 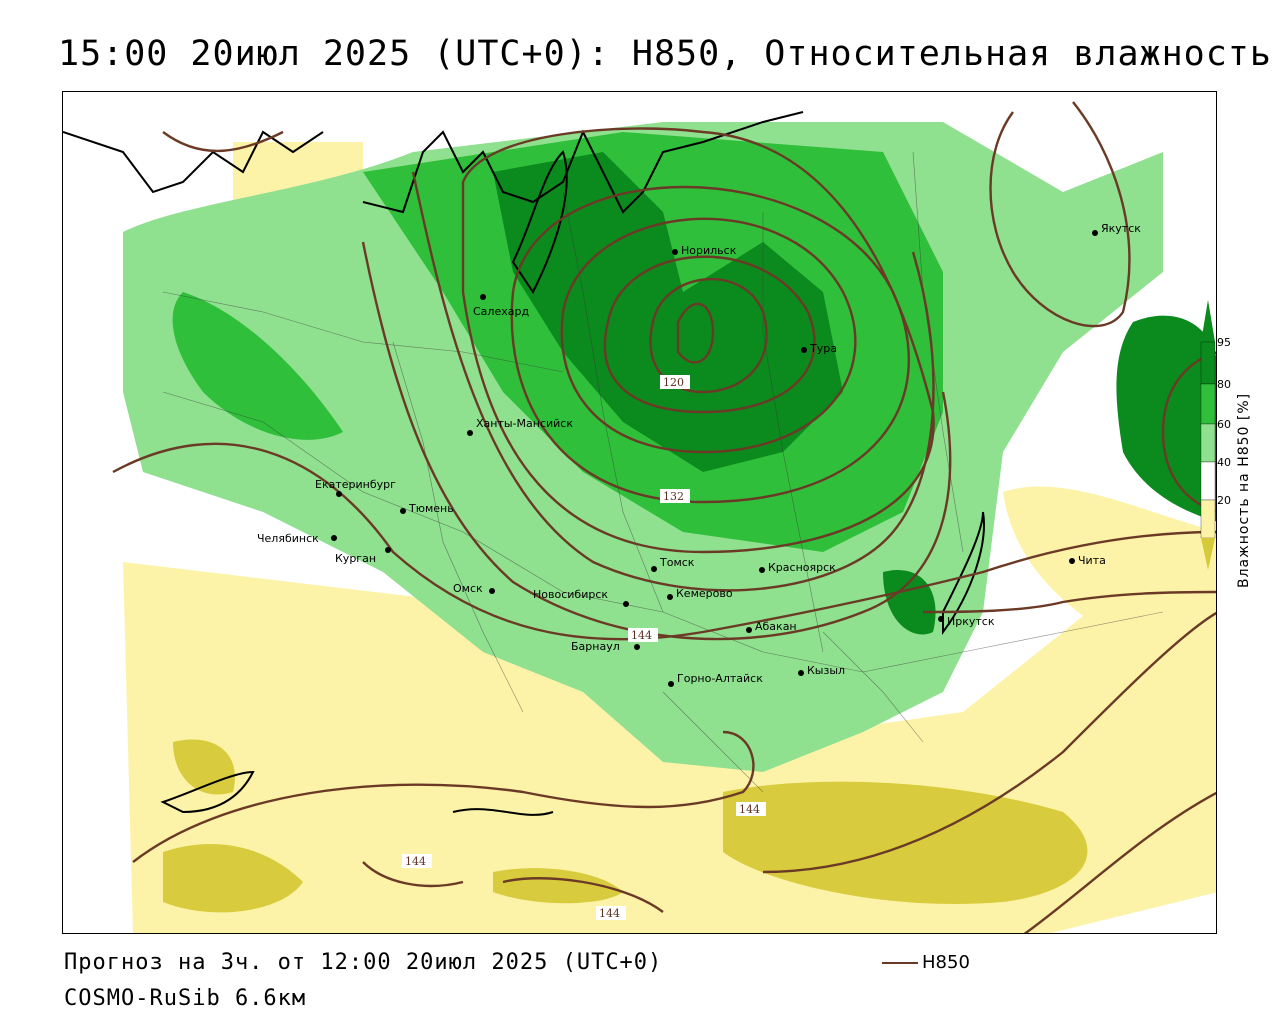 What do you see at coordinates (677, 562) in the screenshot?
I see `city-label-tomsk: Томск` at bounding box center [677, 562].